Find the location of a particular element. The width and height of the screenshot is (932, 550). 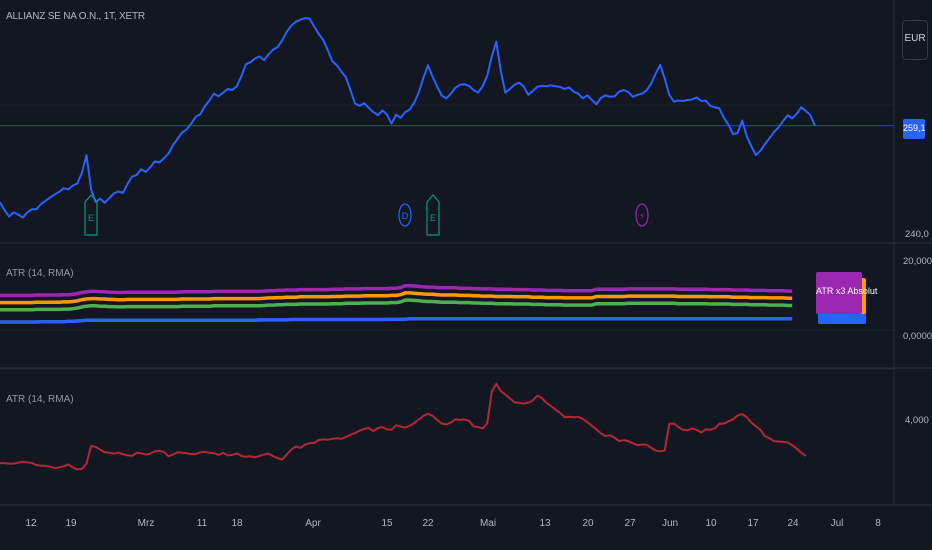

time-axis-label: 27 is located at coordinates (630, 523).